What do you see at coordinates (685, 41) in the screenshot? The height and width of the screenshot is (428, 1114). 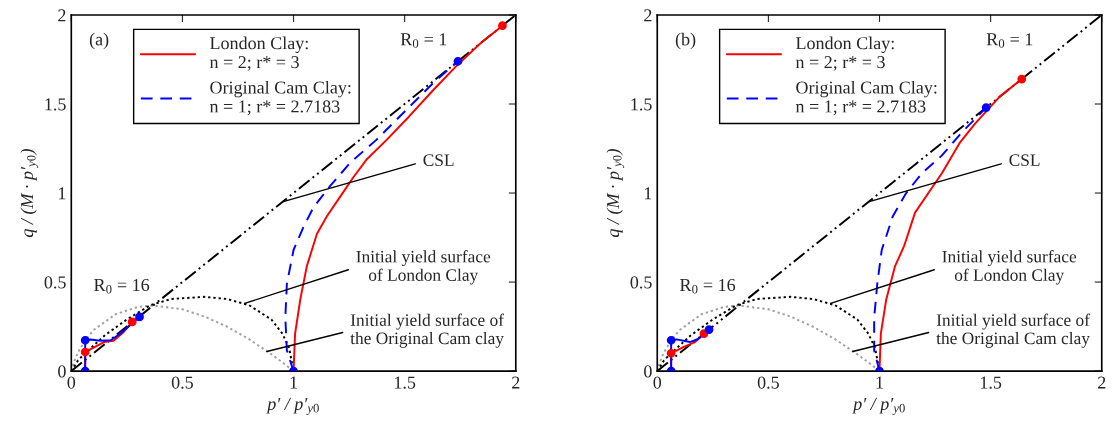 I see `annotation: (b)` at bounding box center [685, 41].